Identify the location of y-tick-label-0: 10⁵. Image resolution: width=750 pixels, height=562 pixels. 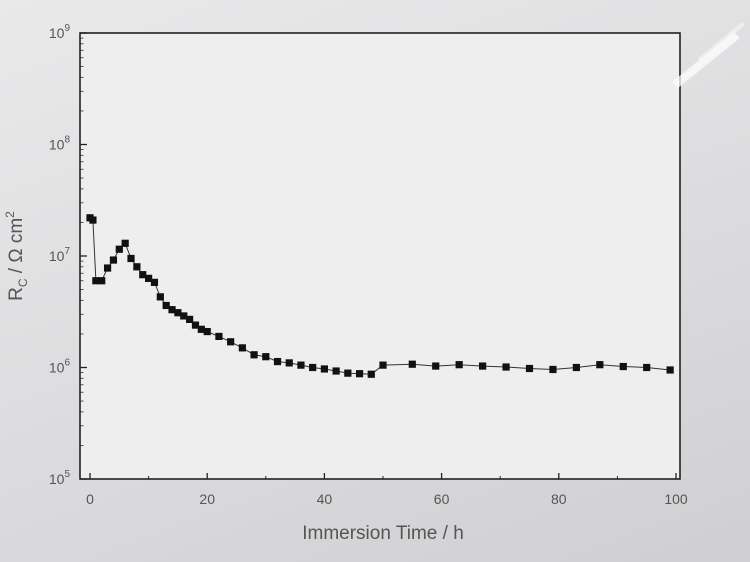
(60, 478).